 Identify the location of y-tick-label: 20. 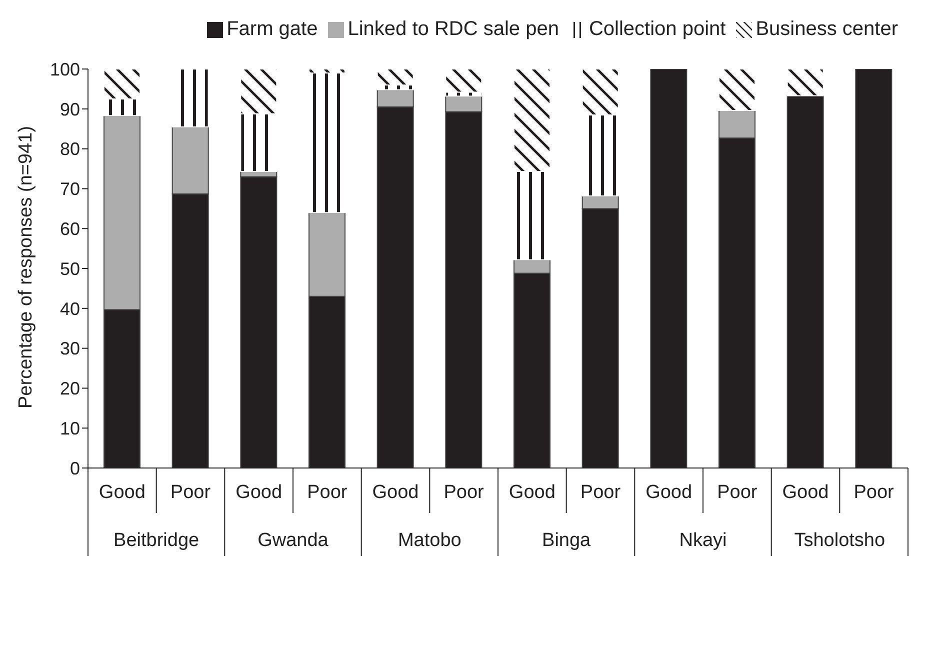
(70, 388).